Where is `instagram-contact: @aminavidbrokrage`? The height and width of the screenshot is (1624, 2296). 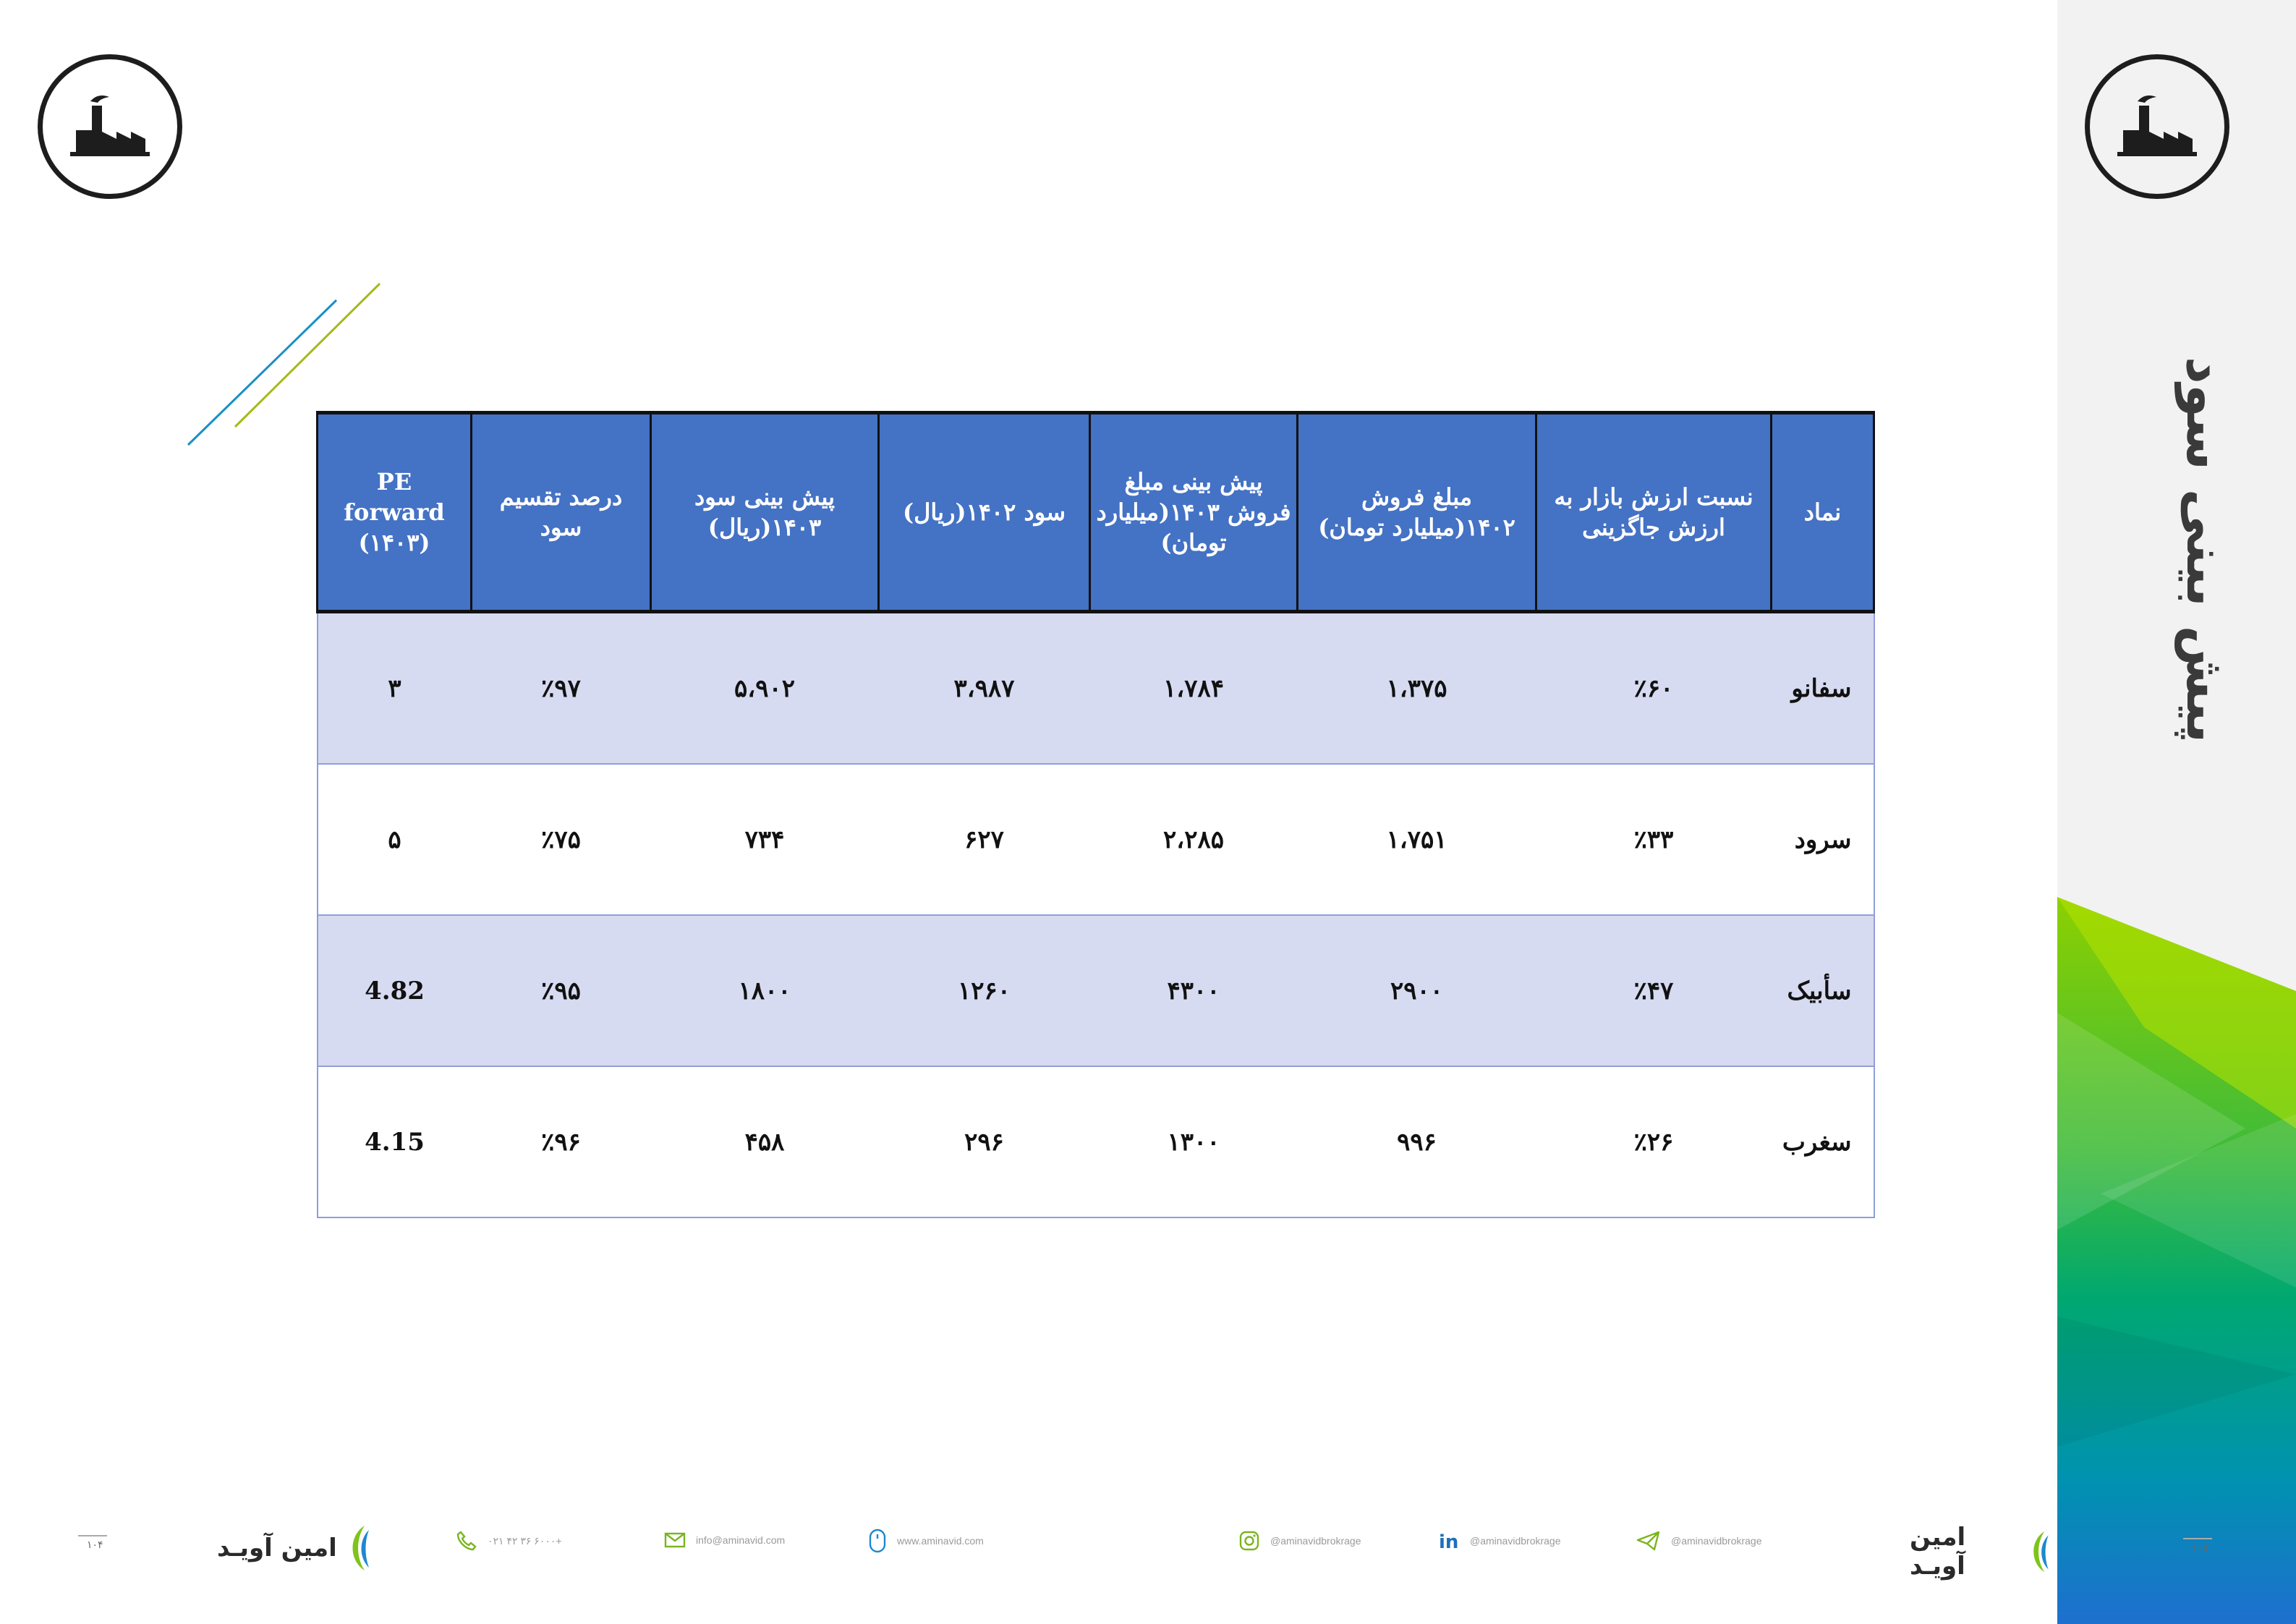
instagram-contact: @aminavidbrokrage is located at coordinates (1299, 1541).